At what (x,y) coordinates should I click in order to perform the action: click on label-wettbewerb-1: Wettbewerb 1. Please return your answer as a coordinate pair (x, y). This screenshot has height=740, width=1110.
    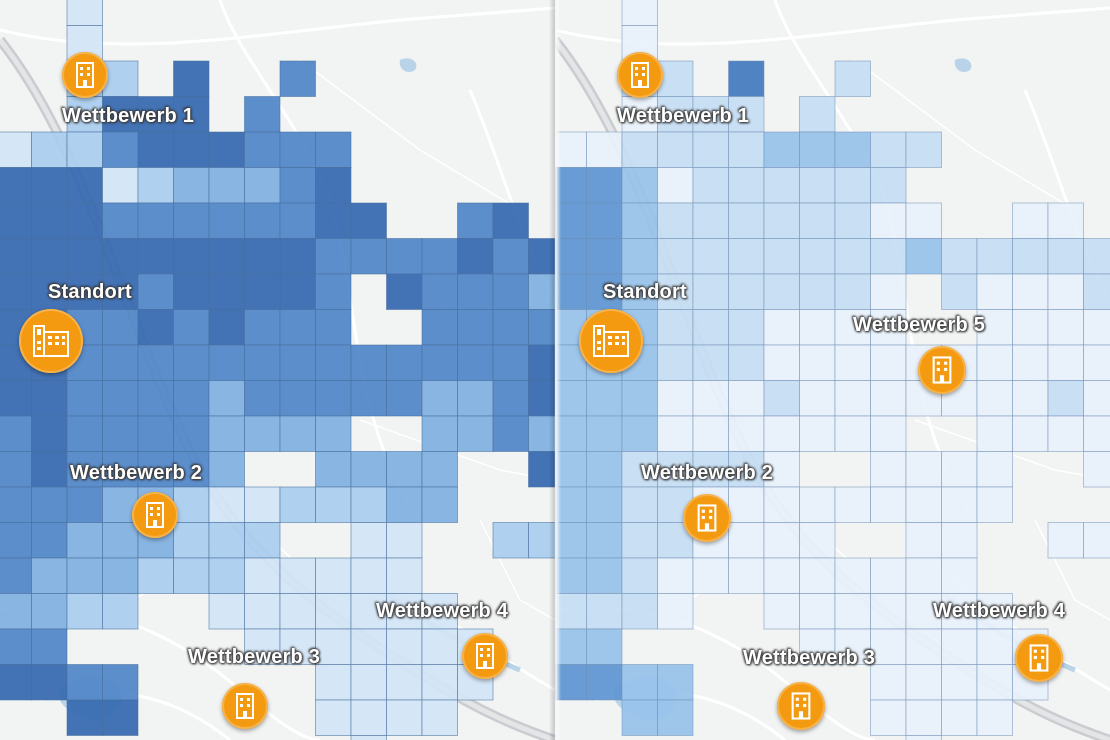
    Looking at the image, I should click on (128, 116).